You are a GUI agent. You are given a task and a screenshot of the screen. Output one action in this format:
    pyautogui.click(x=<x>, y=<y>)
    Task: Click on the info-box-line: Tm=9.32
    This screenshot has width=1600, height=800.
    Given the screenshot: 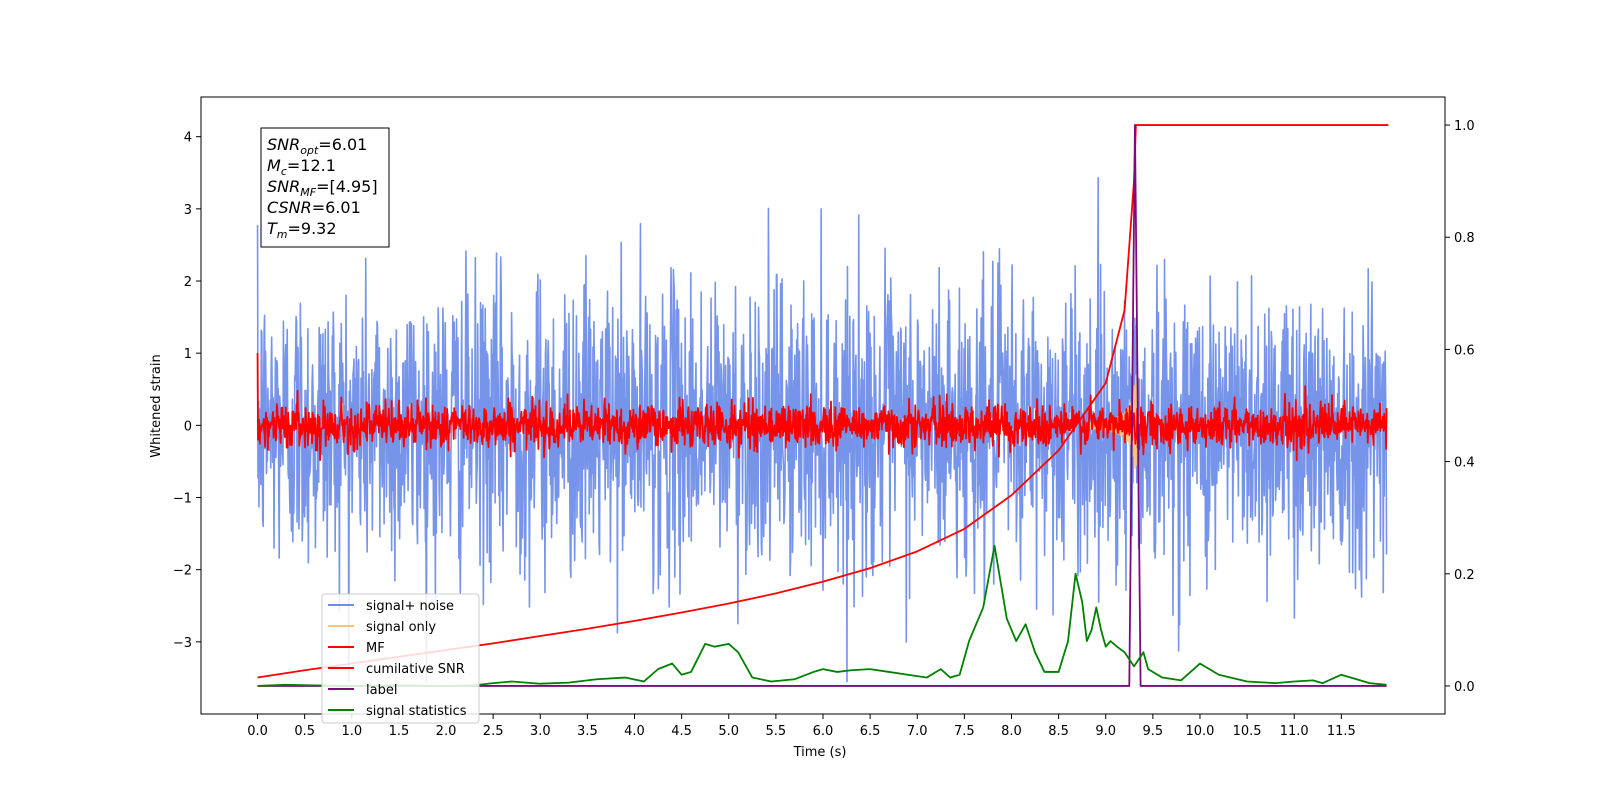 What is the action you would take?
    pyautogui.click(x=302, y=230)
    